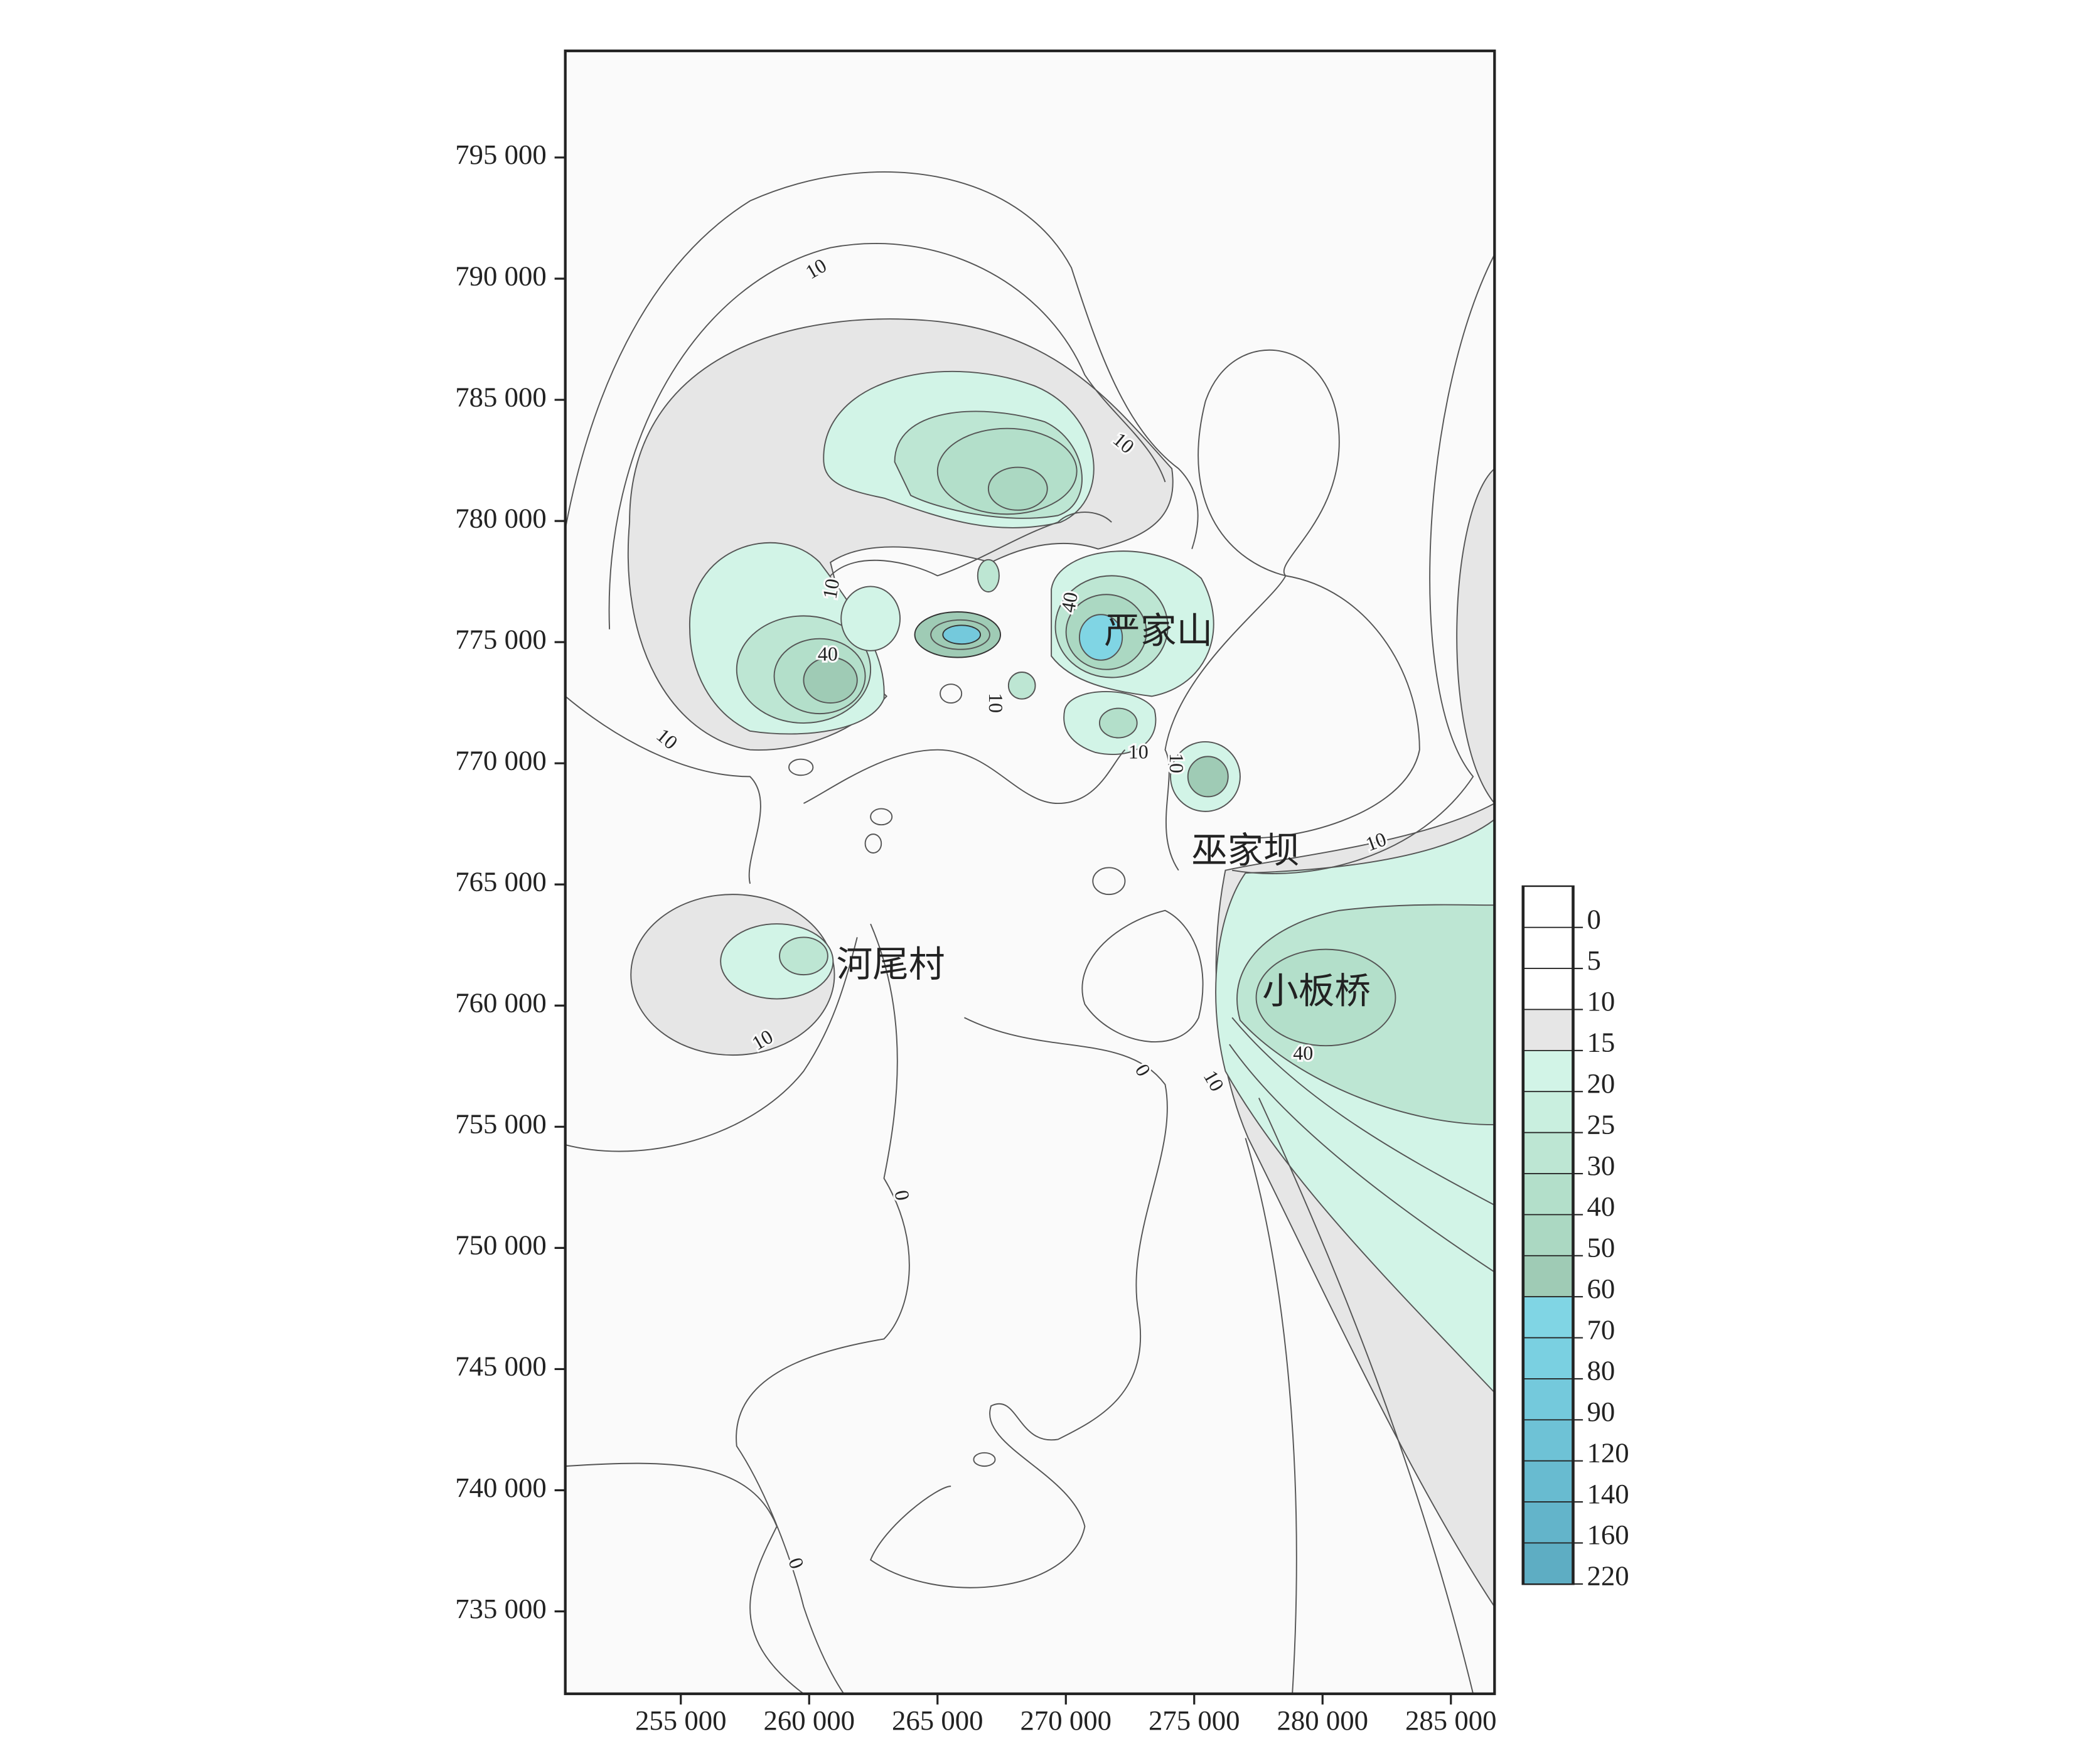 This screenshot has width=2100, height=1746. I want to click on y-tick-label: 770 000, so click(501, 760).